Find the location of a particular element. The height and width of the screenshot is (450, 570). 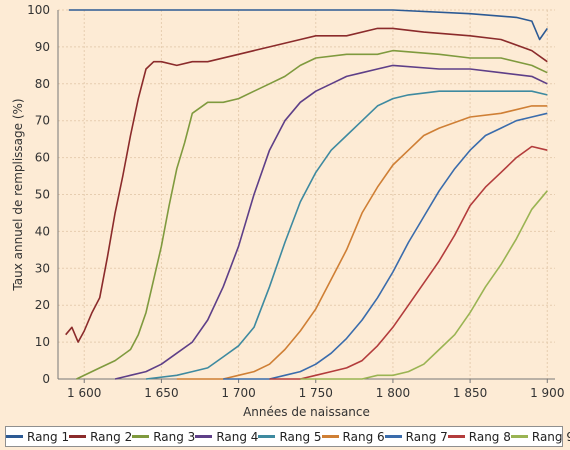

y-axis-label: Taux annuel de remplissage (%) is located at coordinates (18, 194).